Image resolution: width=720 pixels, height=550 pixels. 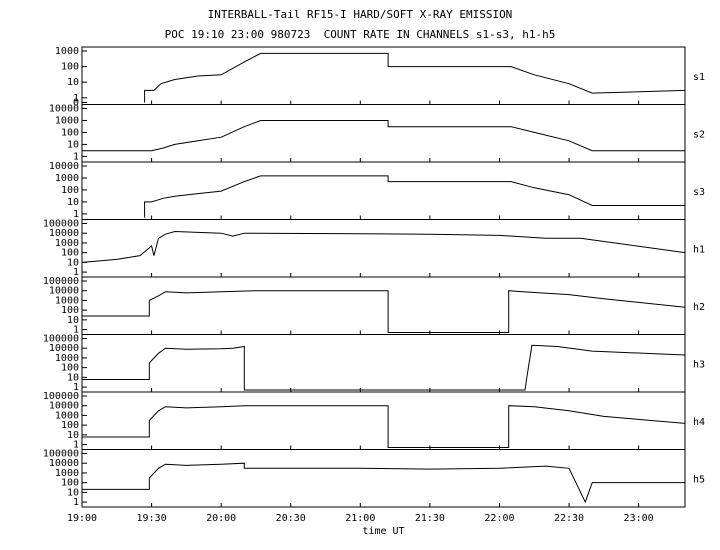 I want to click on series-line-h3, so click(x=384, y=367).